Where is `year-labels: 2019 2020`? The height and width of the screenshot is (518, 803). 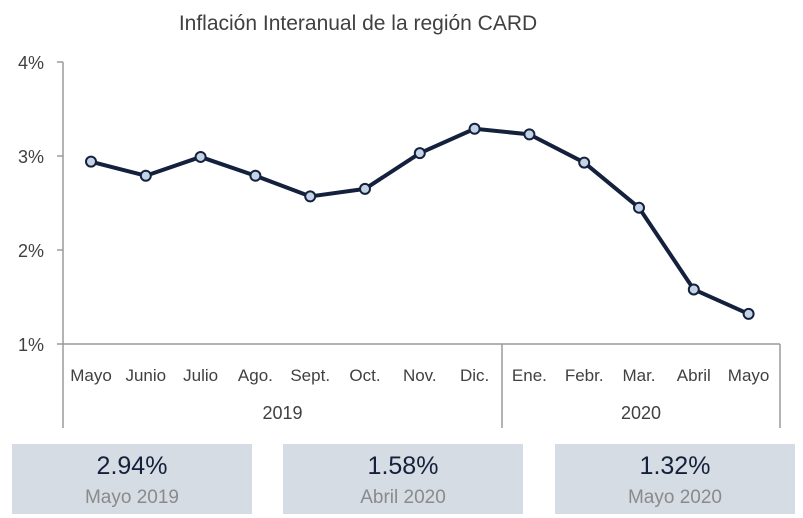 year-labels: 2019 2020 is located at coordinates (461, 413).